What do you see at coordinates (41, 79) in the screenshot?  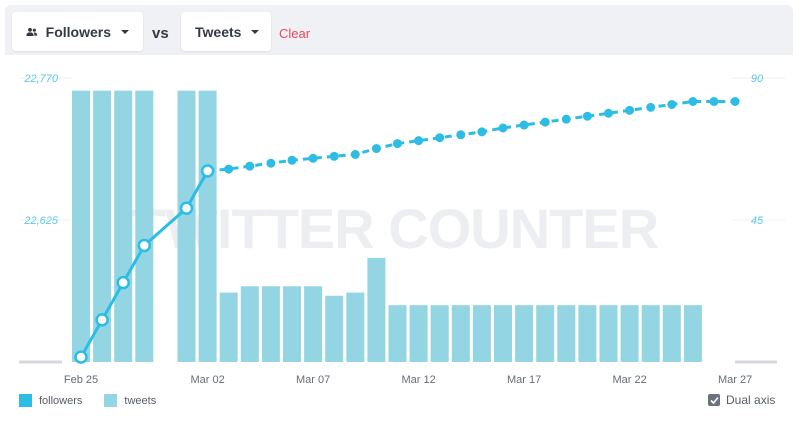 I see `y-left-tick-label: 22,770` at bounding box center [41, 79].